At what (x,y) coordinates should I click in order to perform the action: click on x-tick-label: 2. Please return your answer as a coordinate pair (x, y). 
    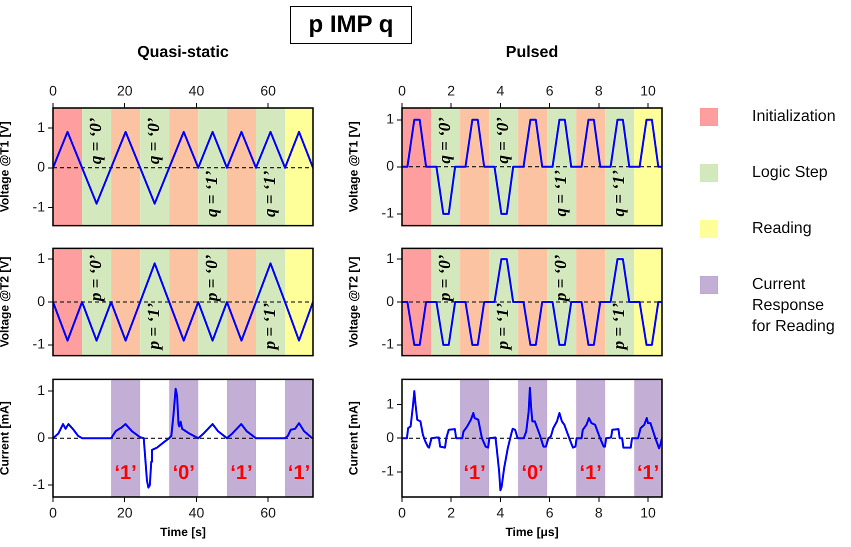
    Looking at the image, I should click on (451, 512).